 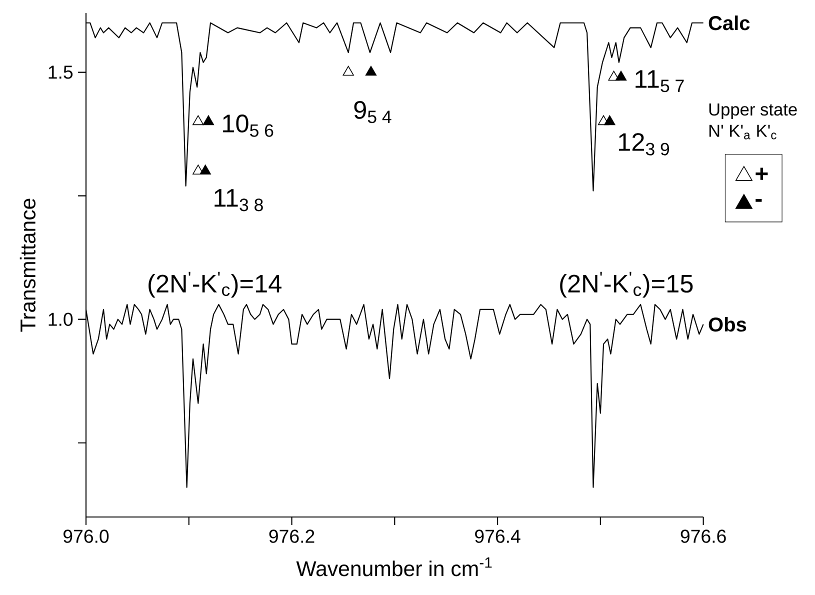 I want to click on annotation: (2N$^{'}$-K$^{'}$$_{c}$)=14, so click(x=215, y=285).